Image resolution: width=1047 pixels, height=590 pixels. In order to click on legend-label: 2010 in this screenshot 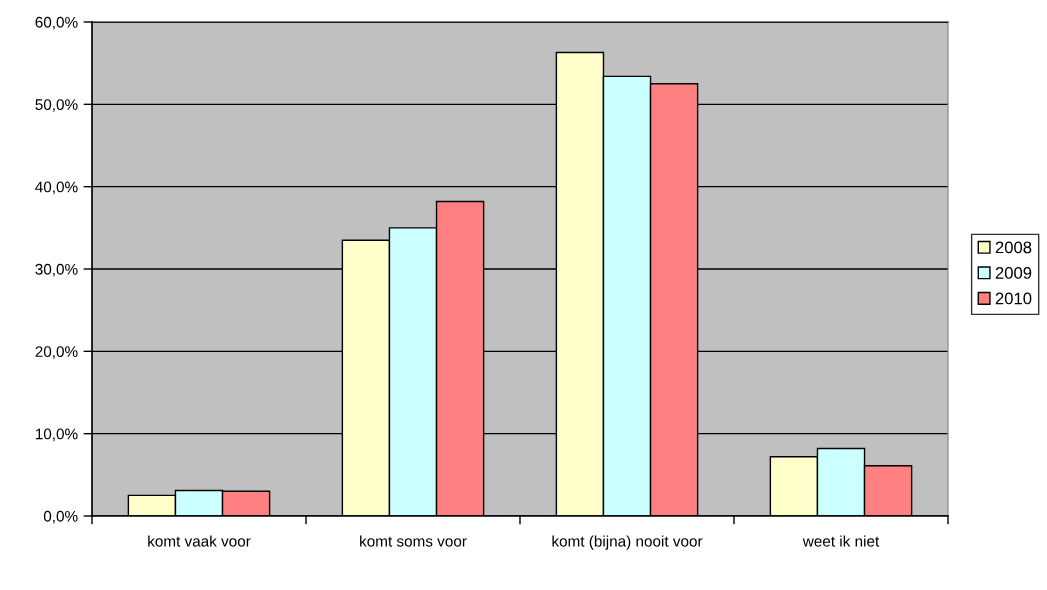, I will do `click(1013, 298)`.